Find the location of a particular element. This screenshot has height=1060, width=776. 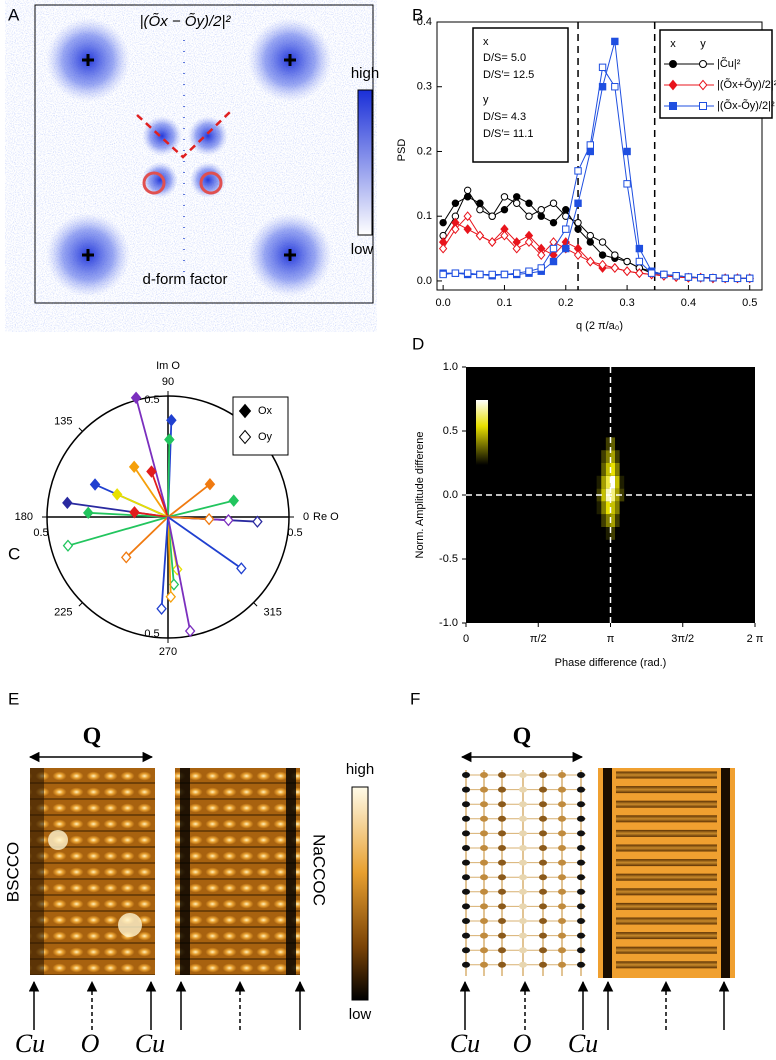

sample-label: NaCCOC is located at coordinates (319, 870).